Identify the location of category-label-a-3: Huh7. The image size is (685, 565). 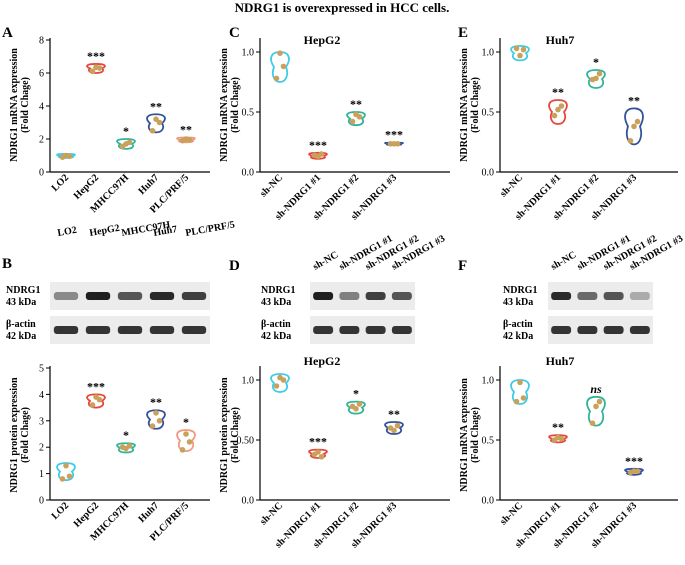
(148, 184).